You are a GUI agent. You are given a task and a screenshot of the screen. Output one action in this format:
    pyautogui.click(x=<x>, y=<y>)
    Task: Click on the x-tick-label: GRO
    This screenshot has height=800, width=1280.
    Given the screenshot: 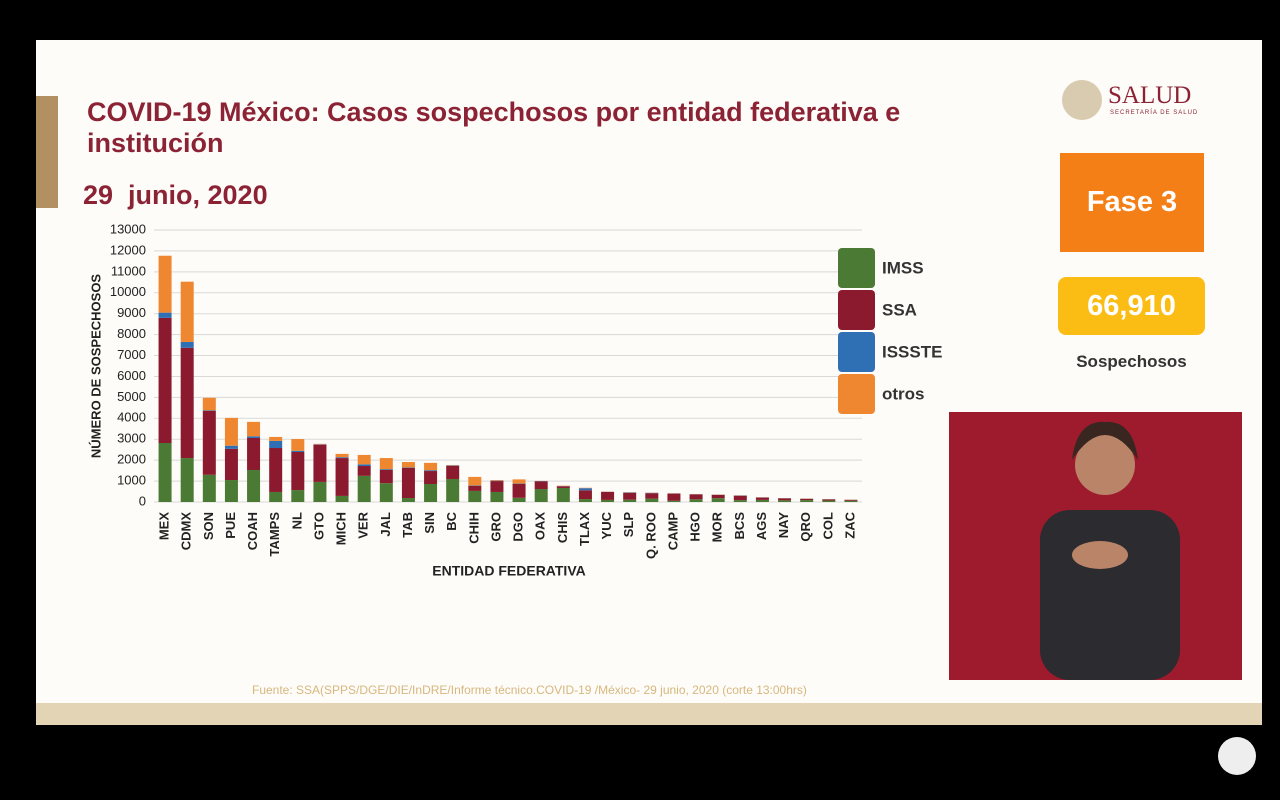 What is the action you would take?
    pyautogui.click(x=495, y=527)
    